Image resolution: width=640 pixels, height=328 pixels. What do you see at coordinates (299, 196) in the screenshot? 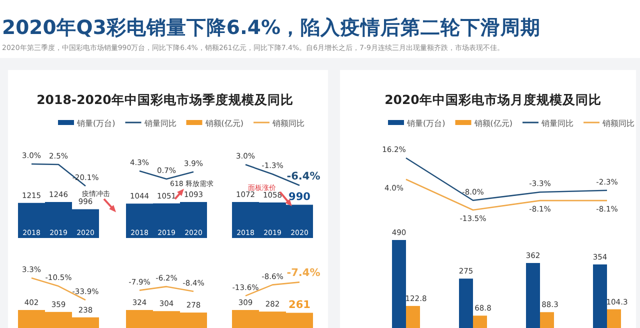
I see `data-label: 990` at bounding box center [299, 196].